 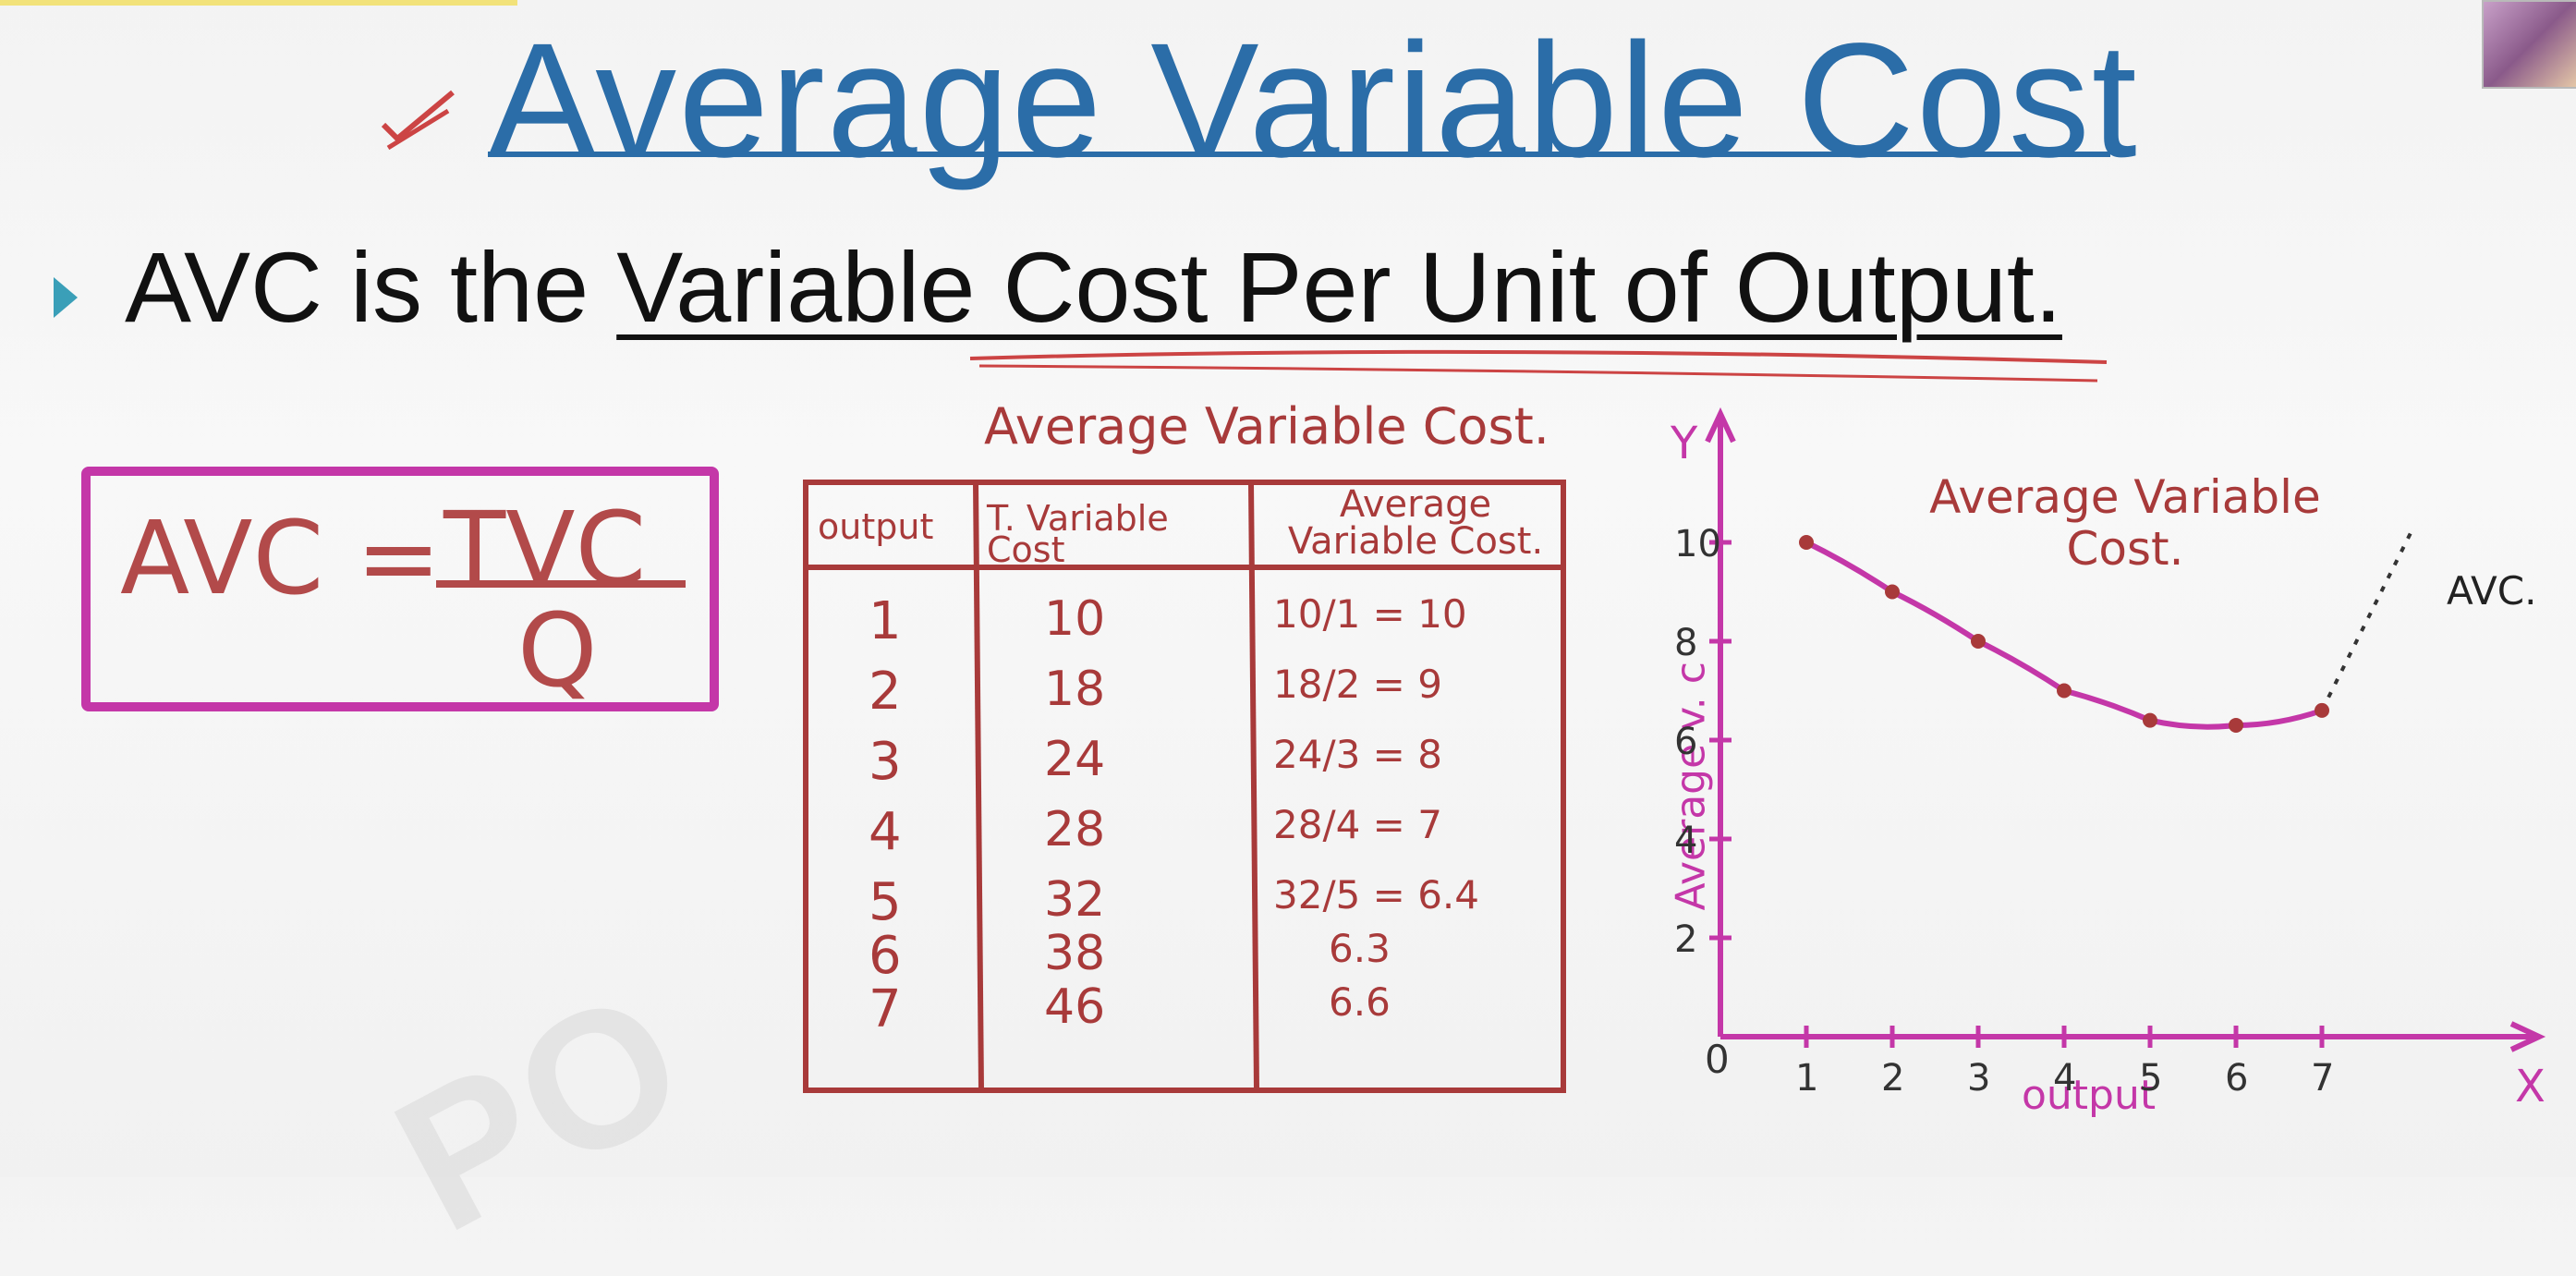 I want to click on x-tick-label: 3, so click(x=1979, y=1078).